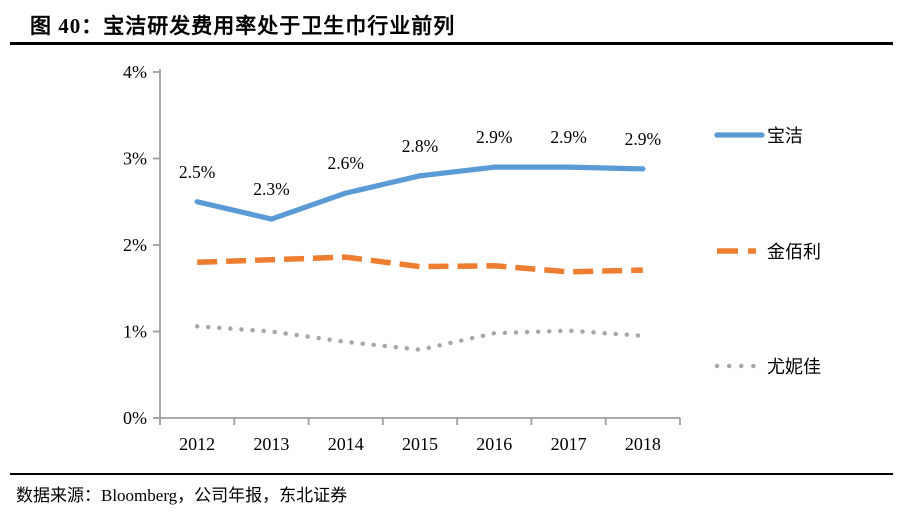 Image resolution: width=913 pixels, height=520 pixels. What do you see at coordinates (794, 252) in the screenshot?
I see `legend-label-kimberly-clark: 金佰利` at bounding box center [794, 252].